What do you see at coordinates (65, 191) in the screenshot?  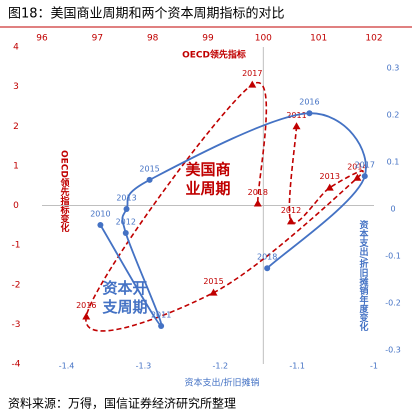 I see `y-axis-title: OECD领先指标变化` at bounding box center [65, 191].